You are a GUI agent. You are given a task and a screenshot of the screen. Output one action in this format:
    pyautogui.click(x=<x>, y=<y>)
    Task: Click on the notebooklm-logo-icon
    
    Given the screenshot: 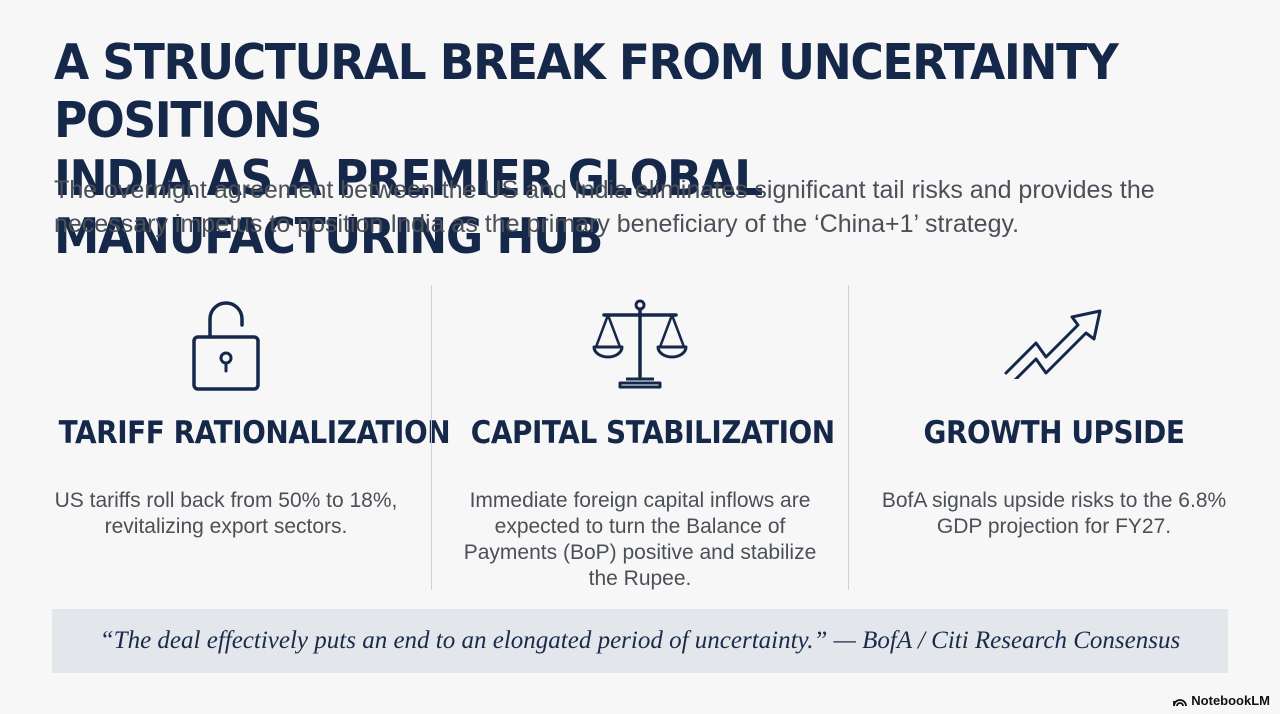 What is the action you would take?
    pyautogui.click(x=1180, y=702)
    